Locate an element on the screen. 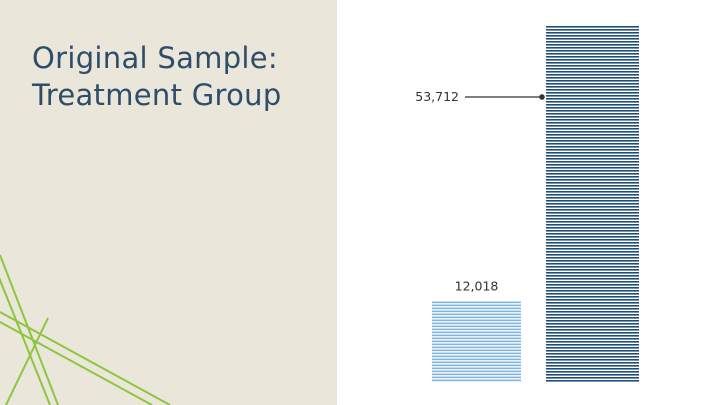 The height and width of the screenshot is (405, 720). value-label-53712: 53,712 is located at coordinates (437, 96).